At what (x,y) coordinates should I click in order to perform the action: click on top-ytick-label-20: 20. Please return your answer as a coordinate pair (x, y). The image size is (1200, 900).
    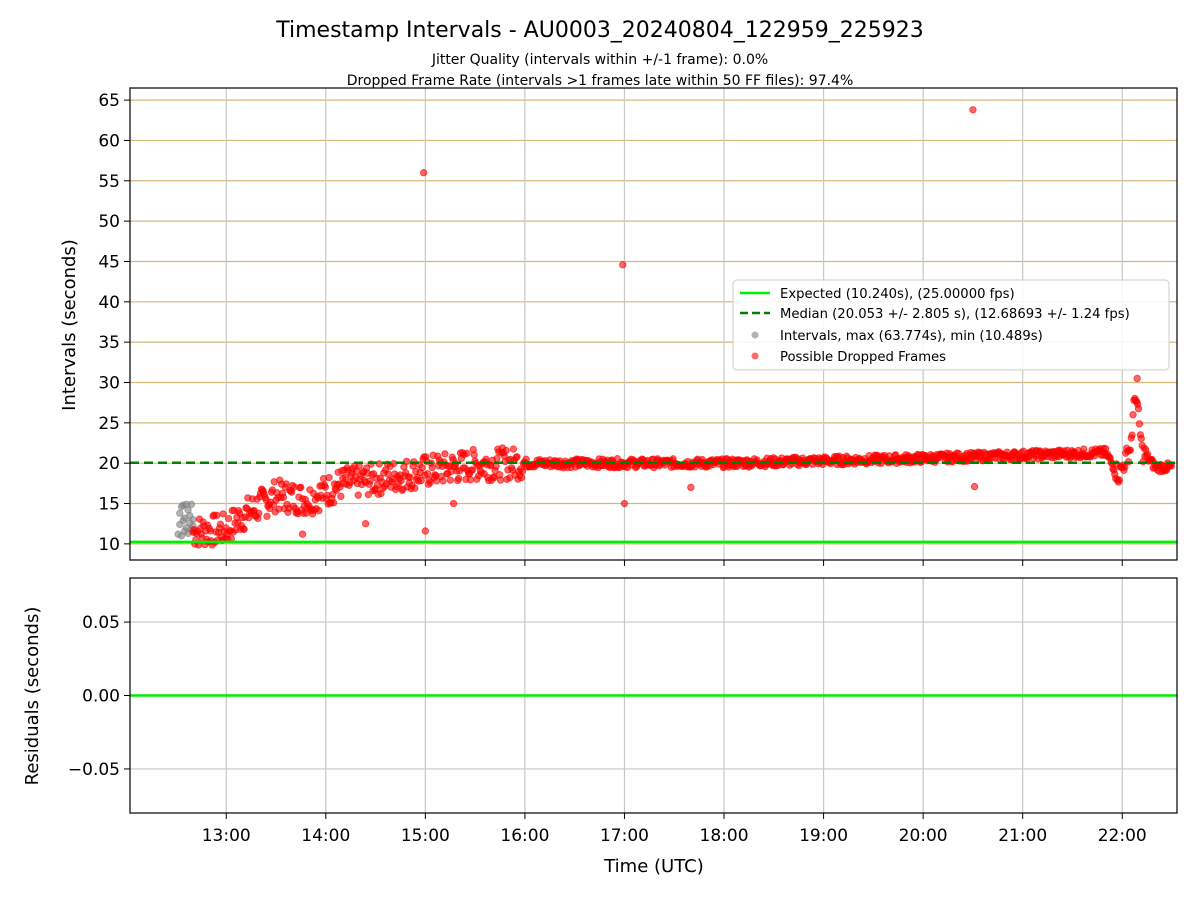
    Looking at the image, I should click on (109, 464).